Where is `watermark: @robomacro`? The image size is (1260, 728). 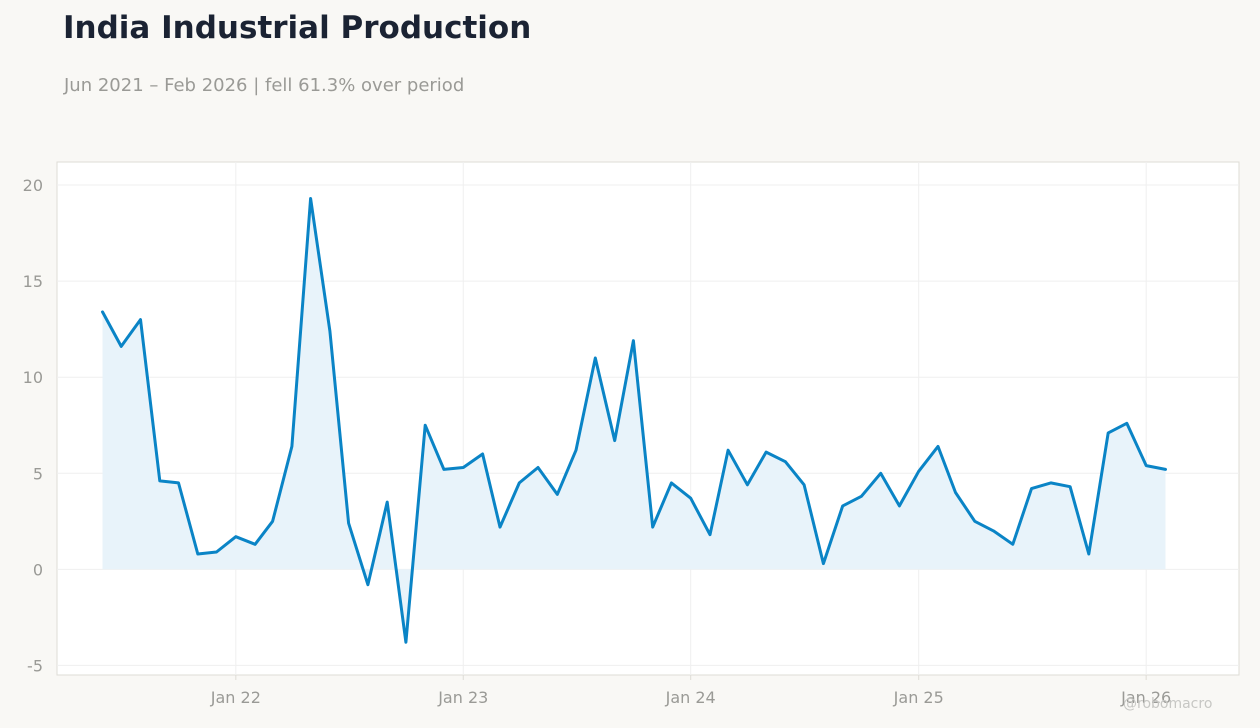
watermark: @robomacro is located at coordinates (1168, 704).